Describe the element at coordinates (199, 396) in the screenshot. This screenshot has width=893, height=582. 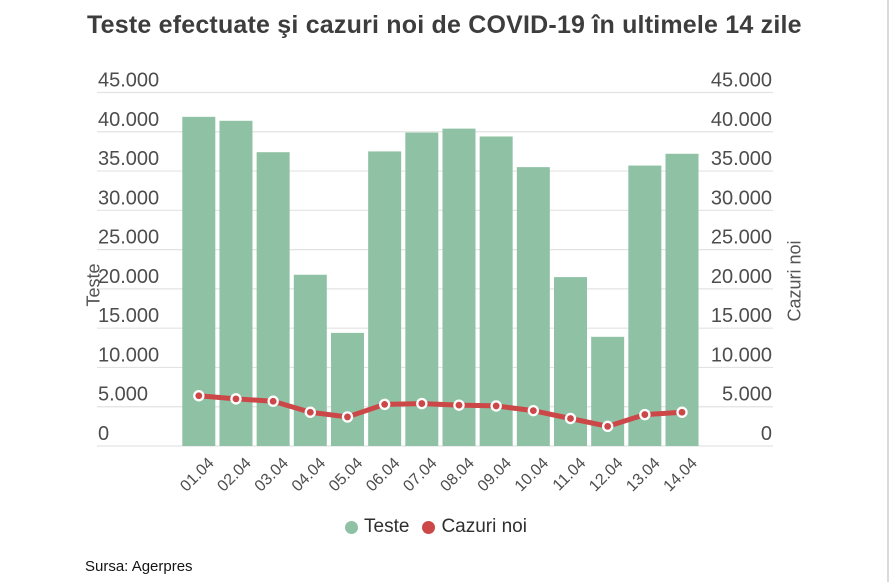
I see `point-cazuri-noi-01.04` at that location.